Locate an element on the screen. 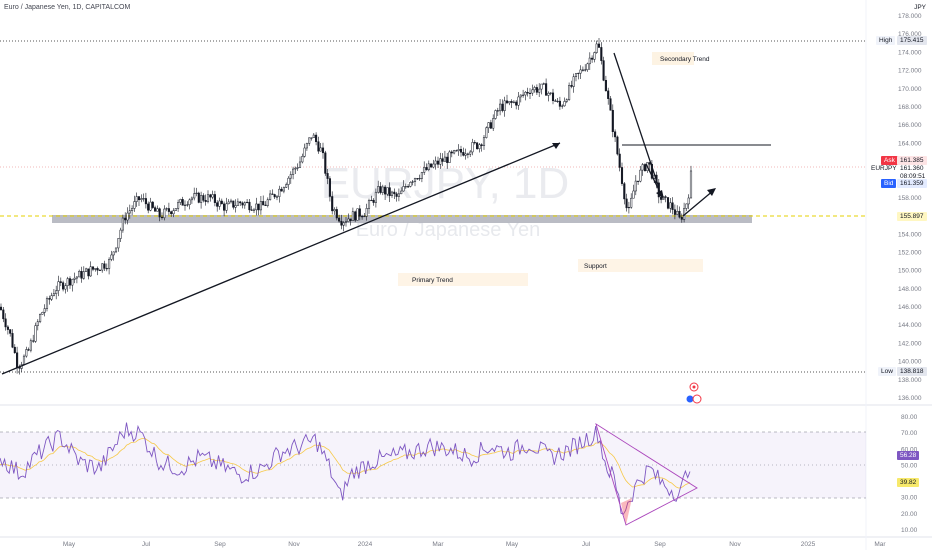 This screenshot has height=550, width=932. earnings-marker-icon is located at coordinates (697, 399).